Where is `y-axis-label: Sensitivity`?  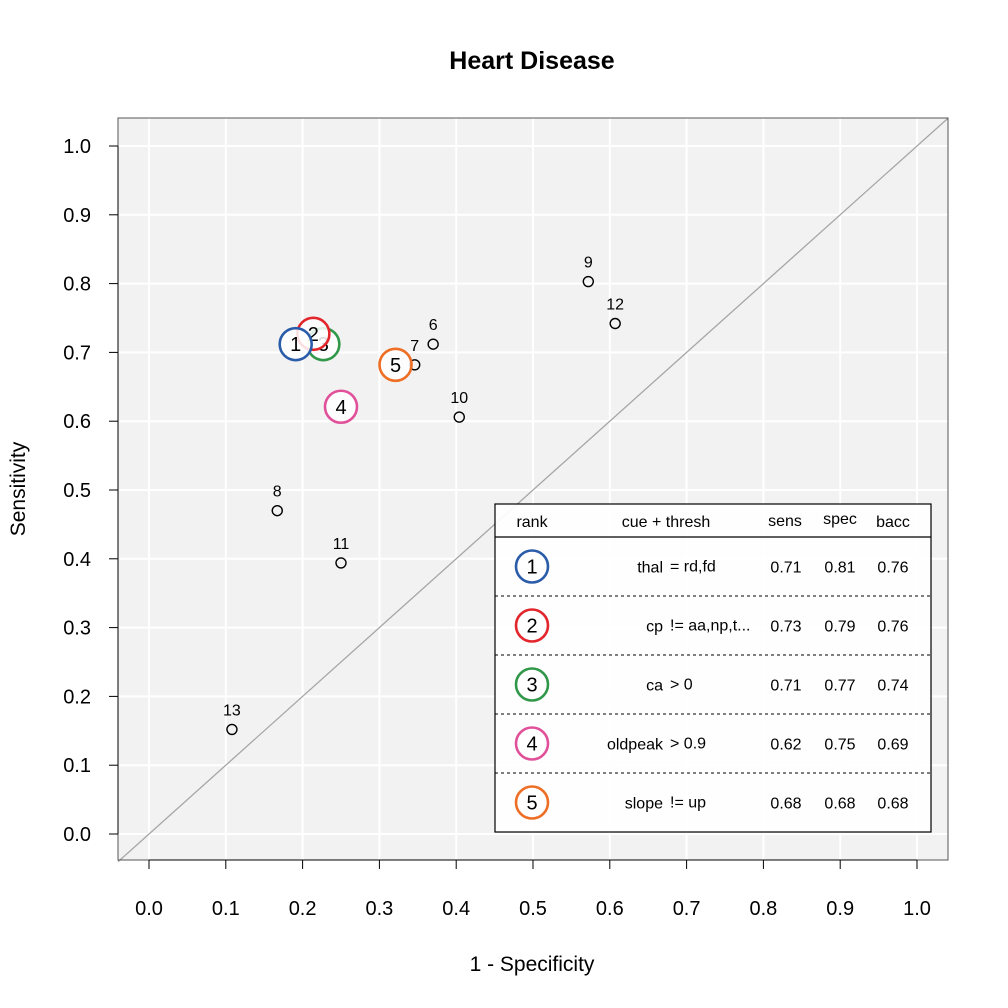
y-axis-label: Sensitivity is located at coordinates (18, 488).